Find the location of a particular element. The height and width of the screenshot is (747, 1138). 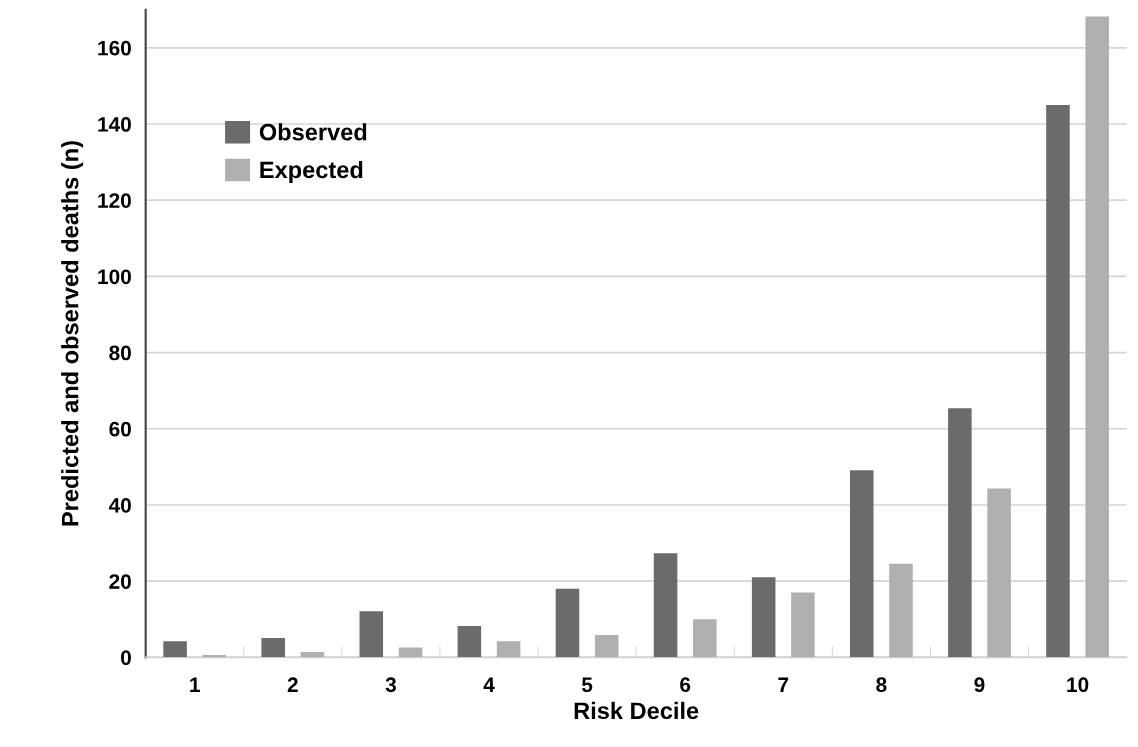

y-tick-label: 0 is located at coordinates (126, 658).